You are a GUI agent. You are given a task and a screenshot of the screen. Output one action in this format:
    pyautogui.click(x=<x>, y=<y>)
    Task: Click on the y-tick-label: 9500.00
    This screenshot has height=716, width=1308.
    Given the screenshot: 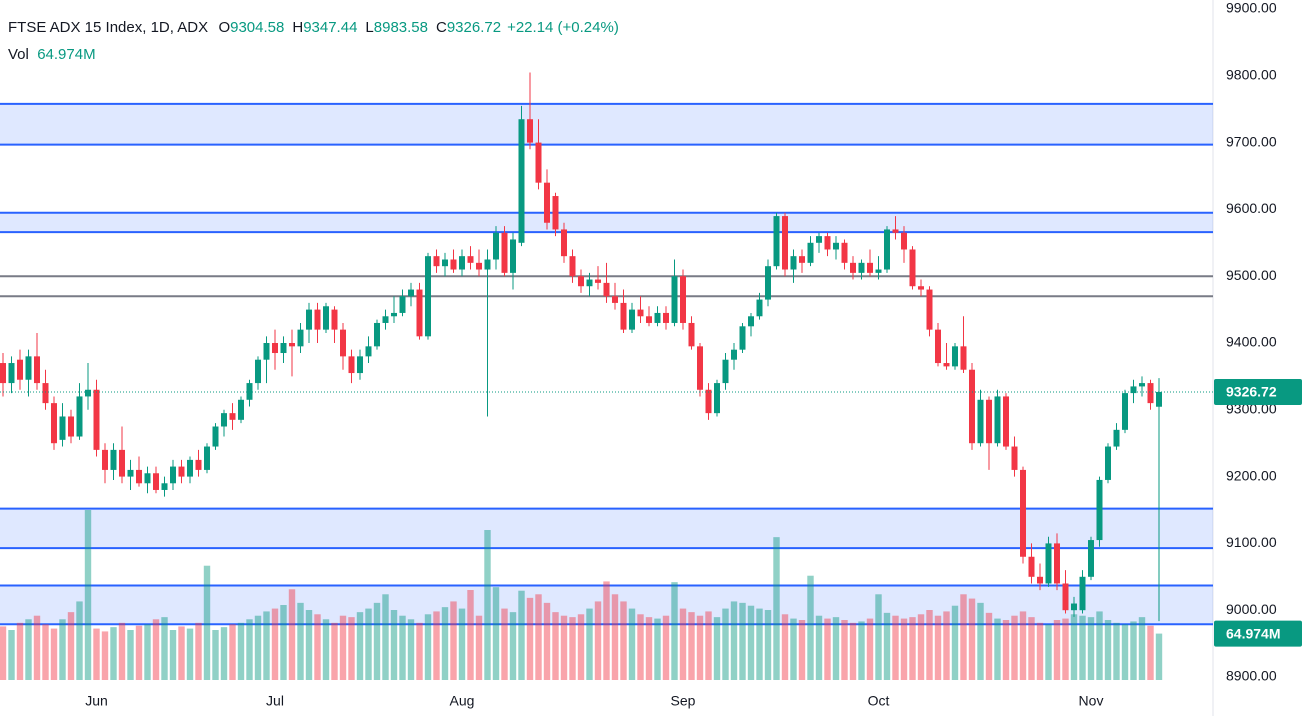 What is the action you would take?
    pyautogui.click(x=1251, y=275)
    